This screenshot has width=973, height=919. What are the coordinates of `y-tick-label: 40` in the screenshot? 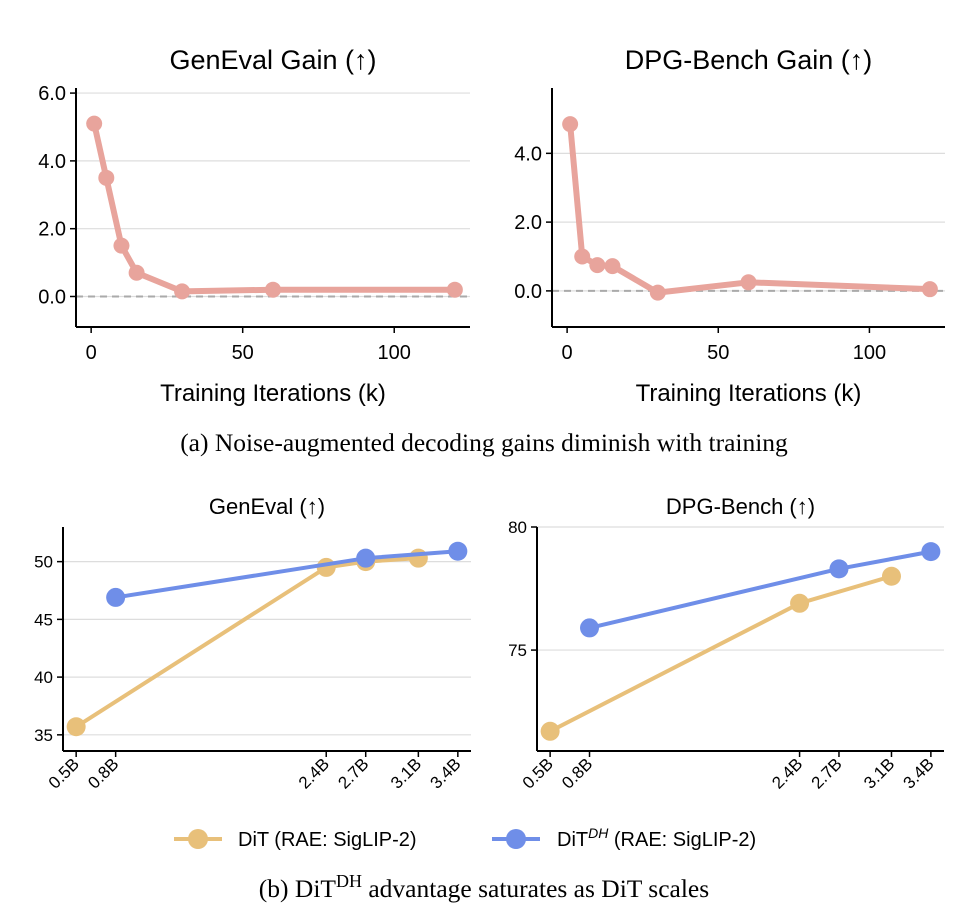 It's located at (43, 677).